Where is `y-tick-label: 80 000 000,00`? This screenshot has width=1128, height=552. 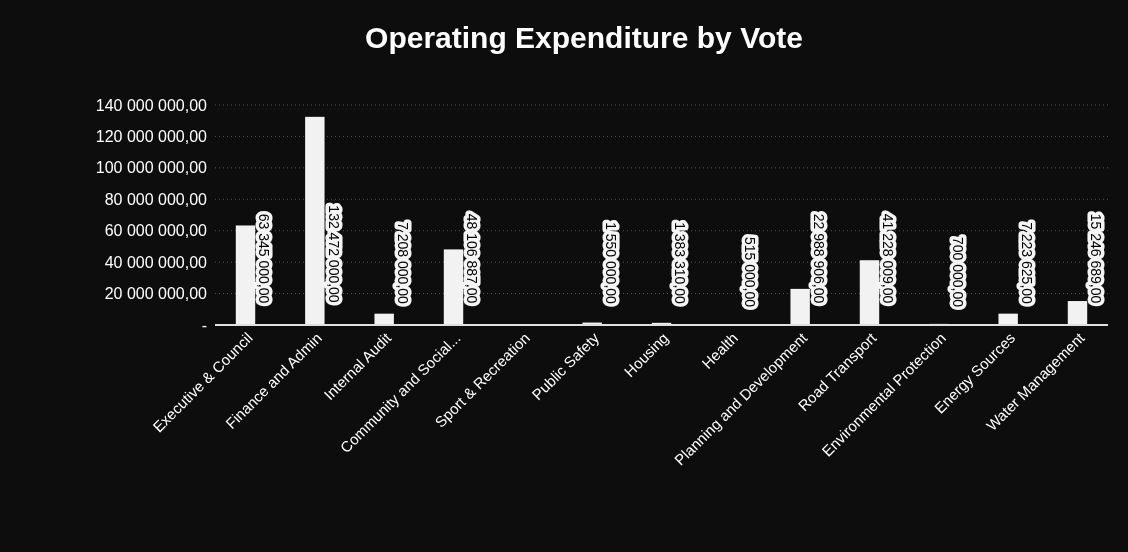 y-tick-label: 80 000 000,00 is located at coordinates (156, 199).